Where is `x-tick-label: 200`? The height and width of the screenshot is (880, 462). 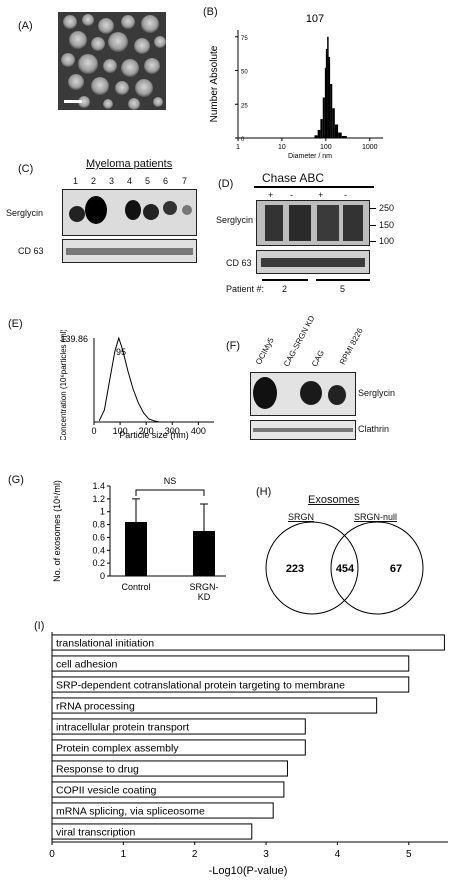 x-tick-label: 200 is located at coordinates (146, 431).